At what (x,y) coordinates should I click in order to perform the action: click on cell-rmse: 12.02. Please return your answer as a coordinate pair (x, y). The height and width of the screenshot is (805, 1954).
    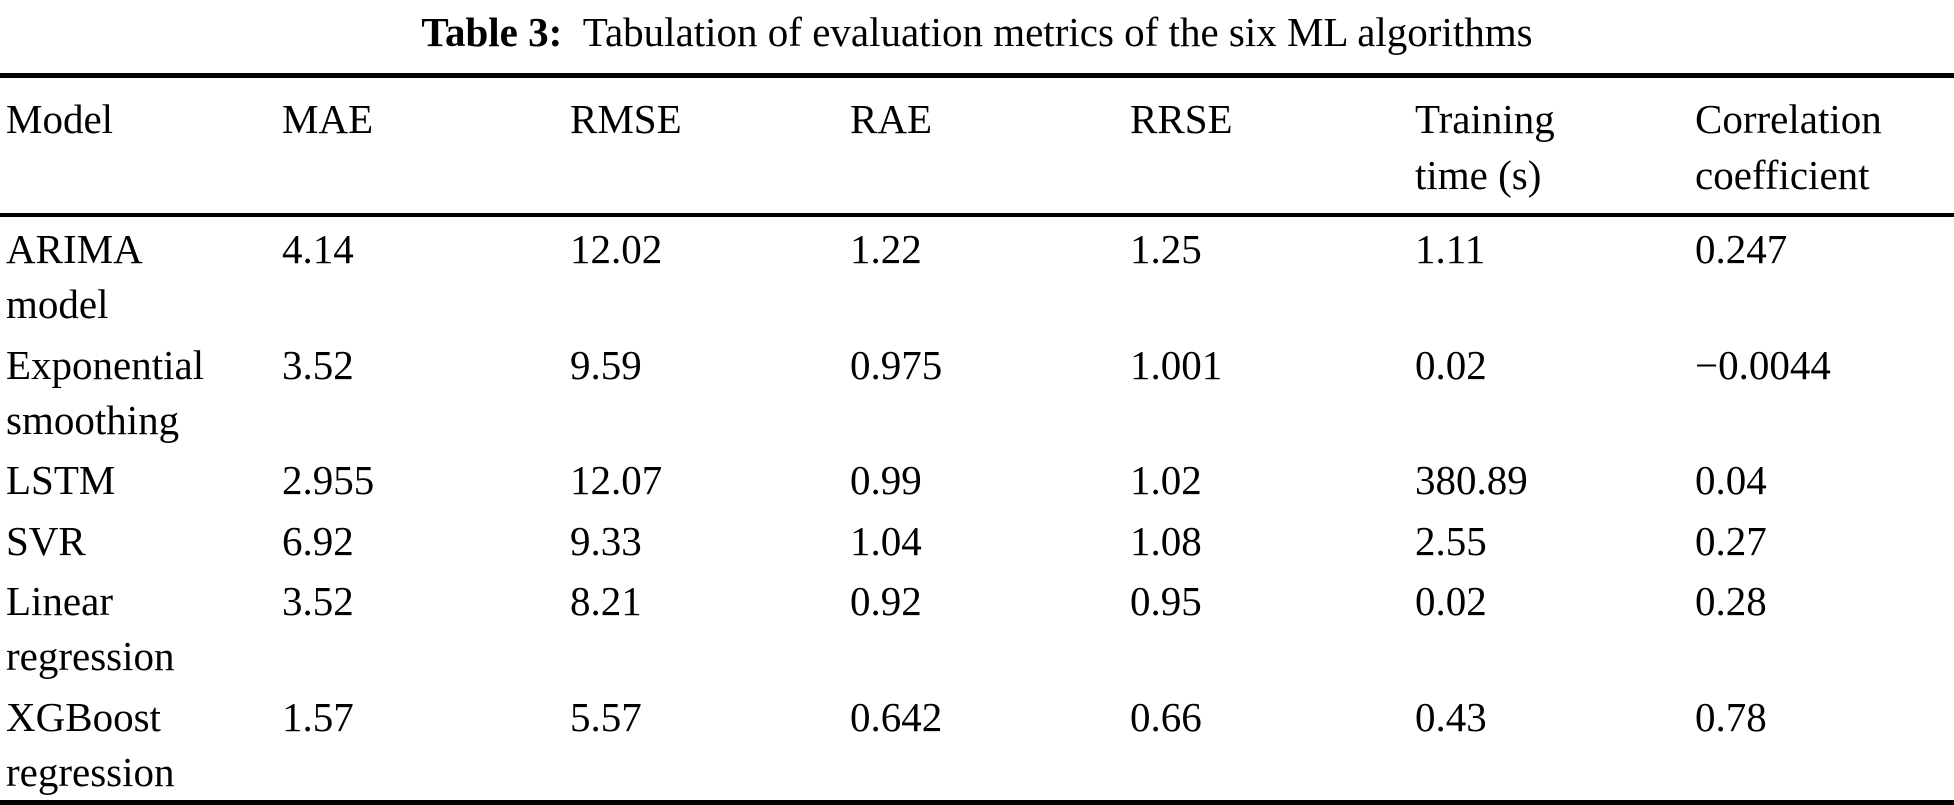
    Looking at the image, I should click on (616, 248).